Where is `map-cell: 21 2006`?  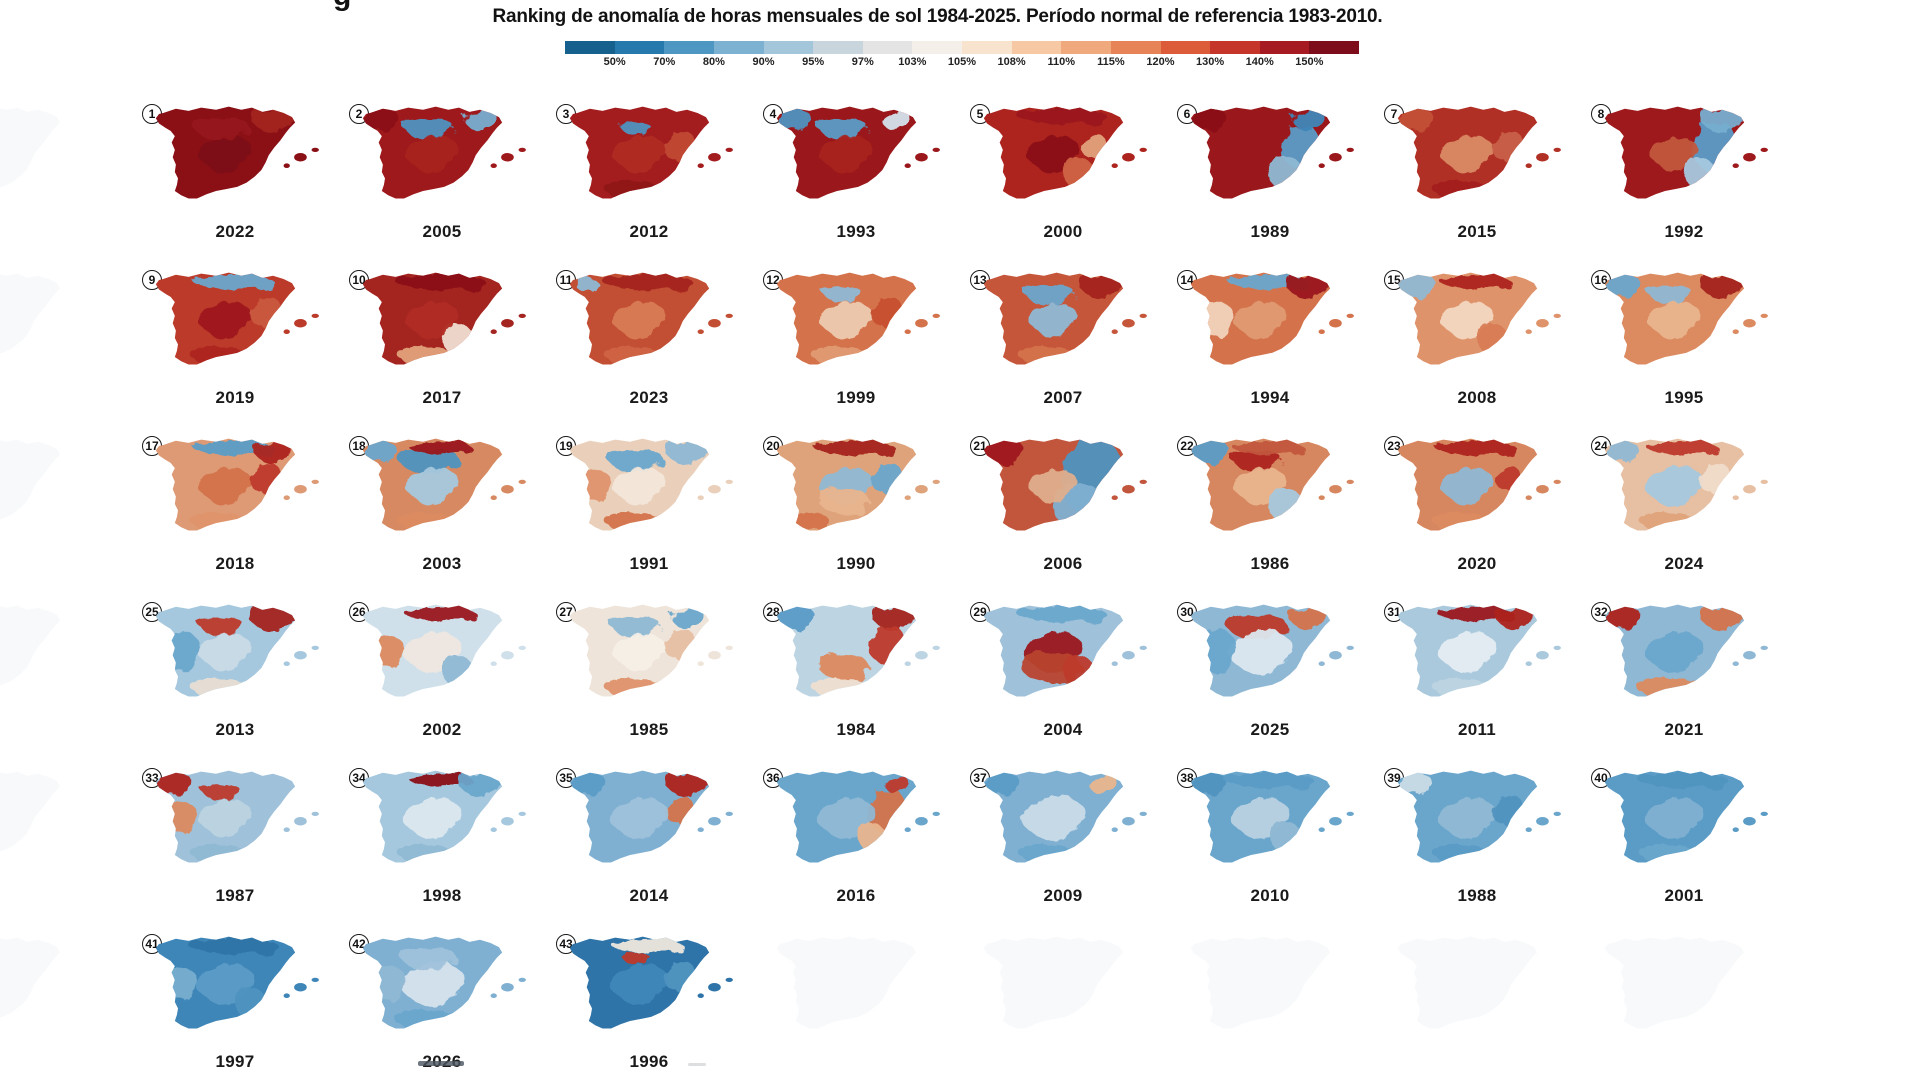
map-cell: 21 2006 is located at coordinates (1063, 505).